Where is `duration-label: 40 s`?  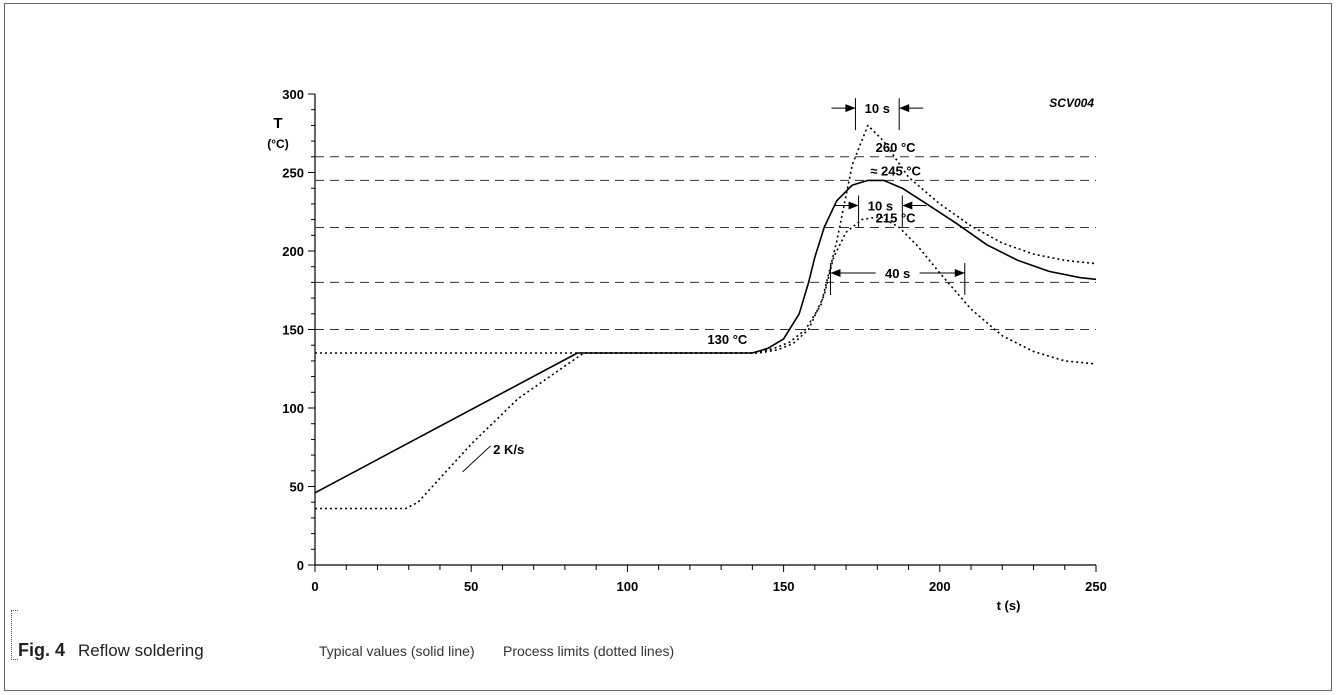 duration-label: 40 s is located at coordinates (897, 273).